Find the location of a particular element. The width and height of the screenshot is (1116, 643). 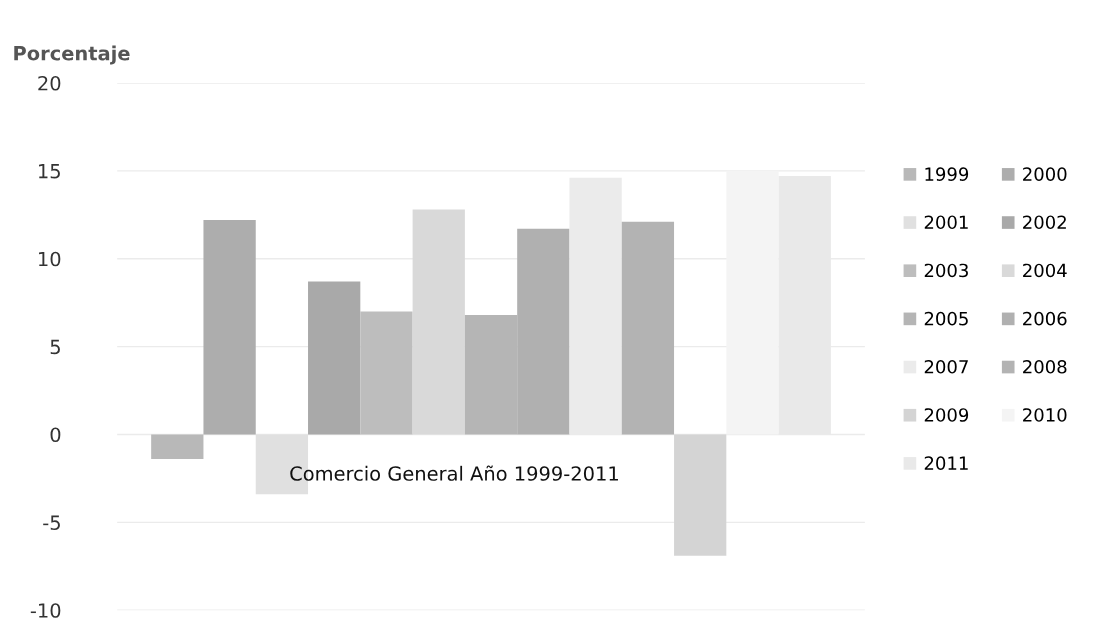

annotation: Comercio General Año 1999-2011 is located at coordinates (454, 473).